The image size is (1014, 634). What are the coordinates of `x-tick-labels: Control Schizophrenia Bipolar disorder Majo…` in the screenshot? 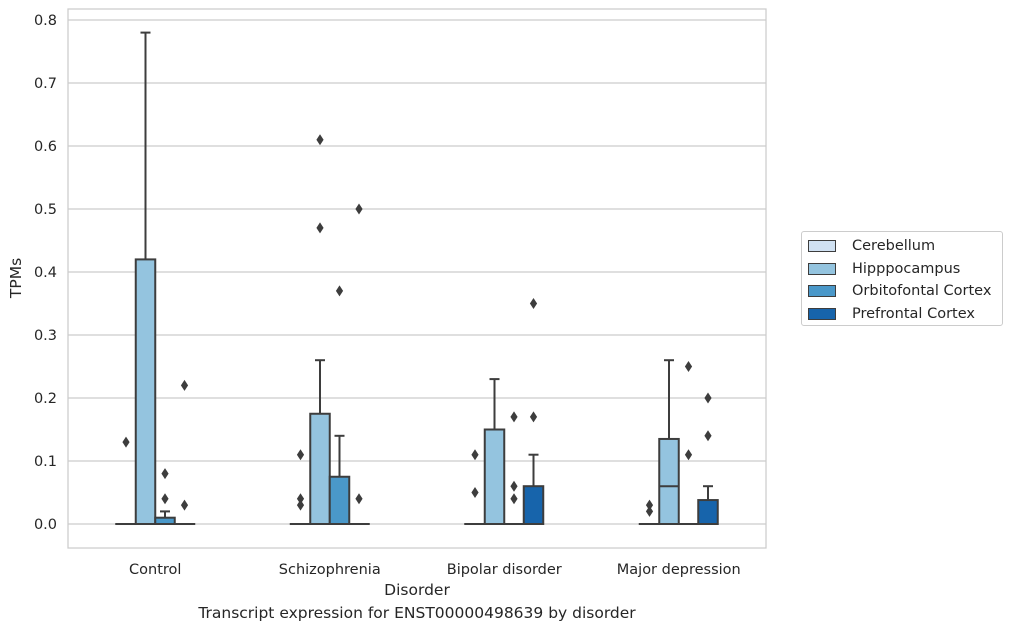 It's located at (435, 570).